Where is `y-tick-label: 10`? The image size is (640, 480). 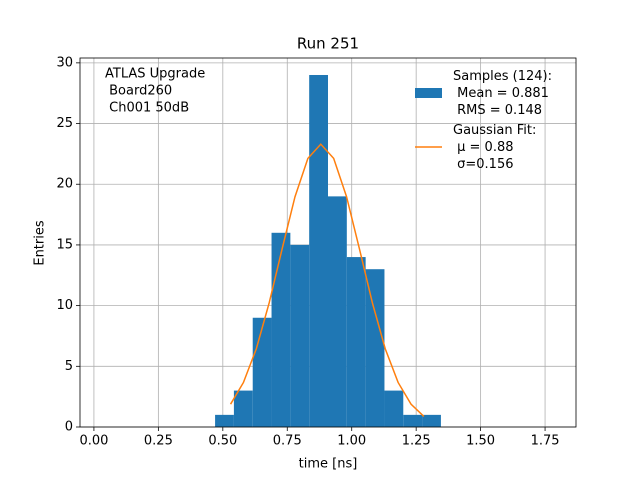
y-tick-label: 10 is located at coordinates (64, 305).